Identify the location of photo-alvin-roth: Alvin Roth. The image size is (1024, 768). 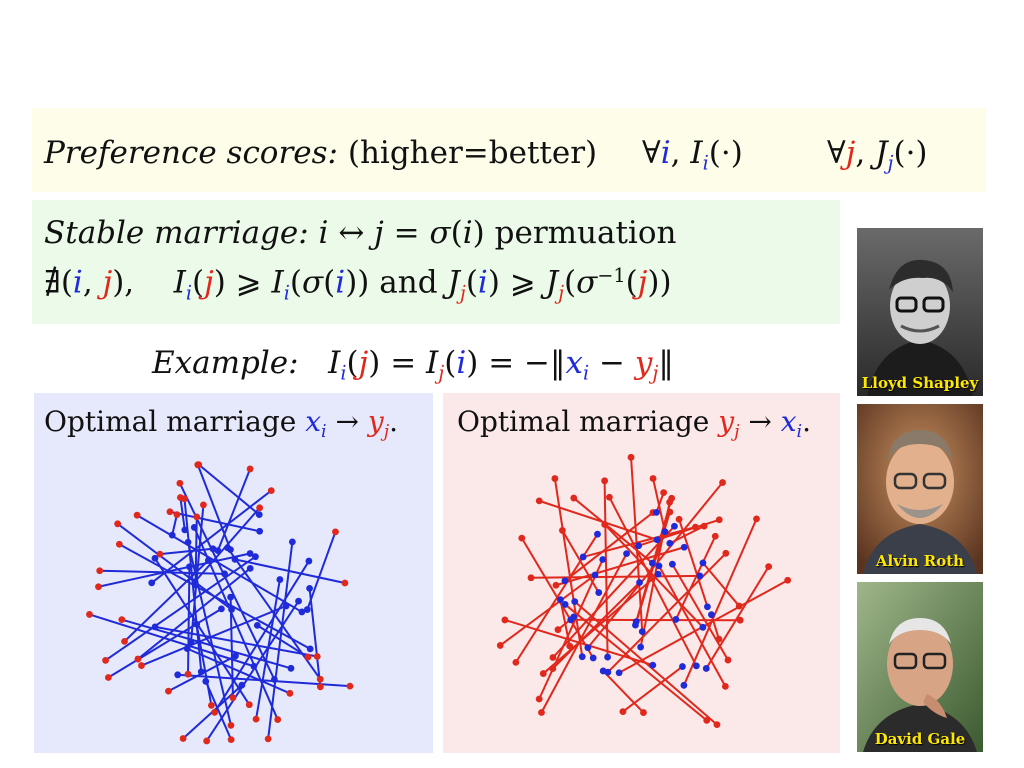
(920, 489).